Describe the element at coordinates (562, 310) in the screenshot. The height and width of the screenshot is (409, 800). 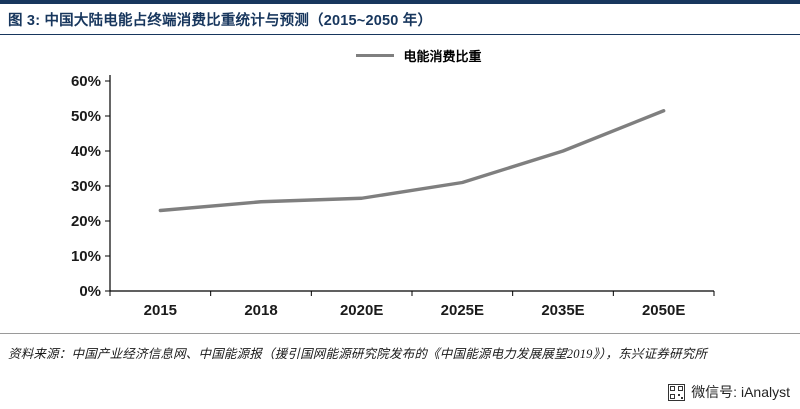
I see `x-tick-label: 2035E` at that location.